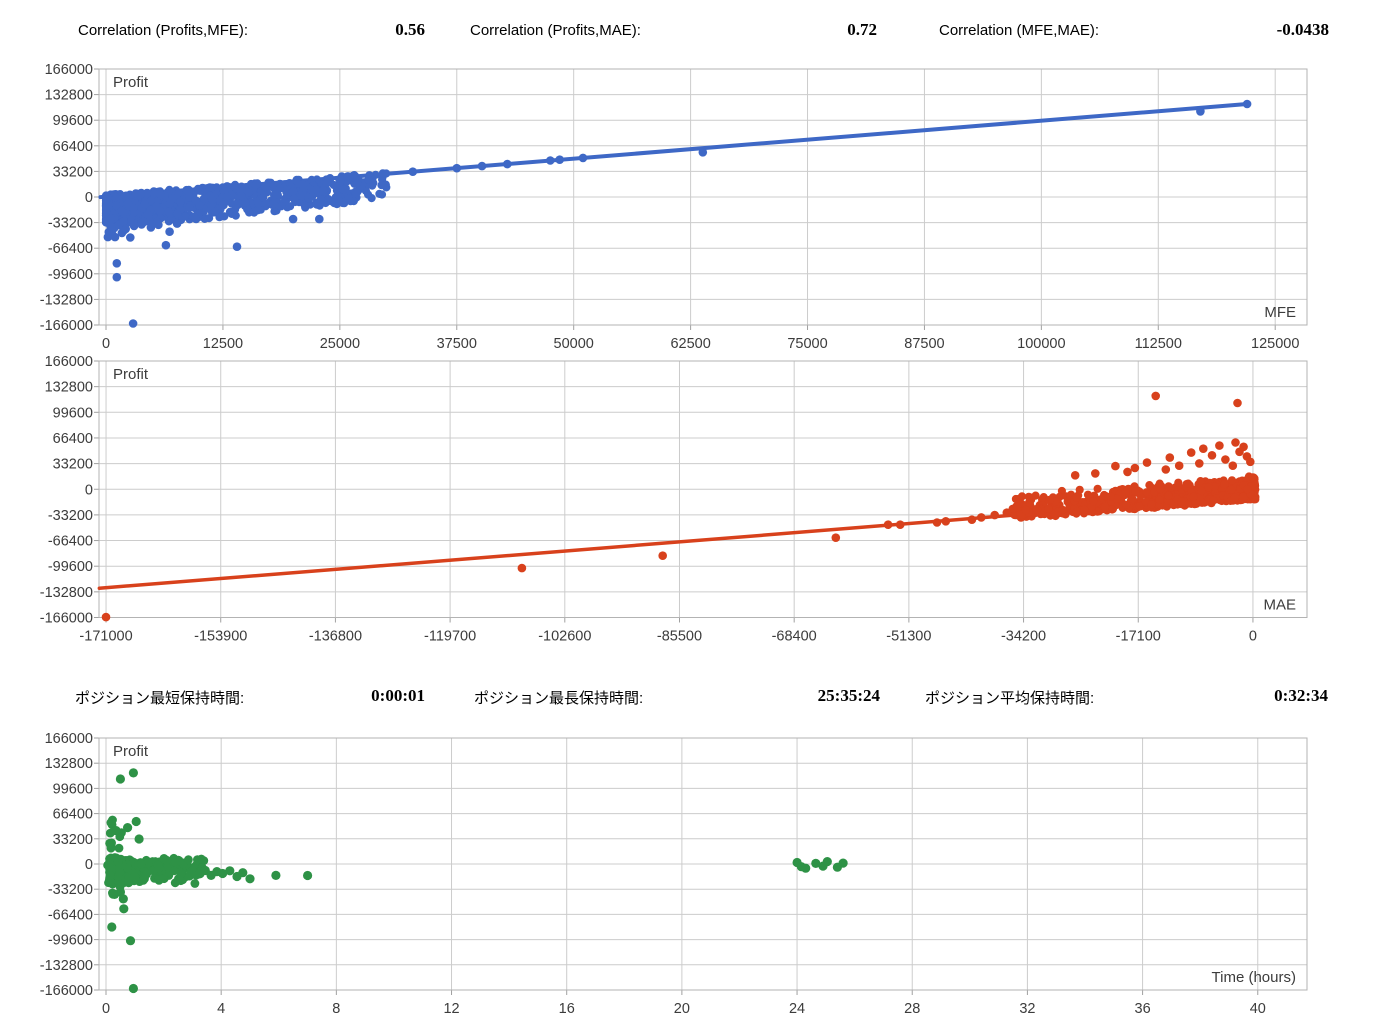  Describe the element at coordinates (912, 1009) in the screenshot. I see `svg-text: 28` at that location.